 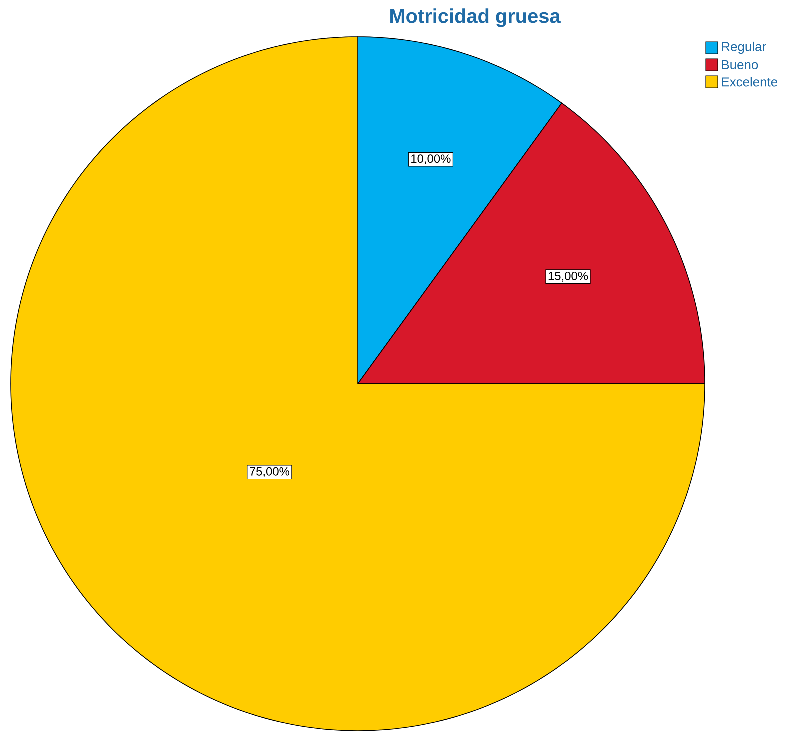 I want to click on chart-title: Motricidad gruesa, so click(x=475, y=18).